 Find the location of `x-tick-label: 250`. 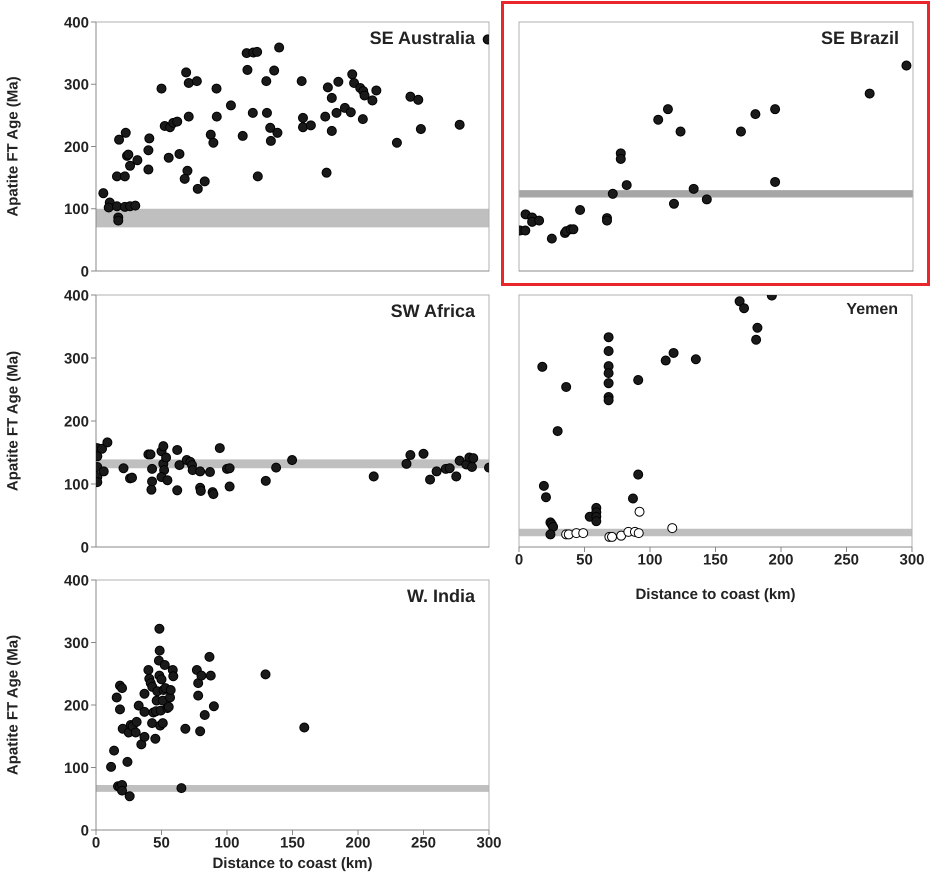

x-tick-label: 250 is located at coordinates (423, 843).